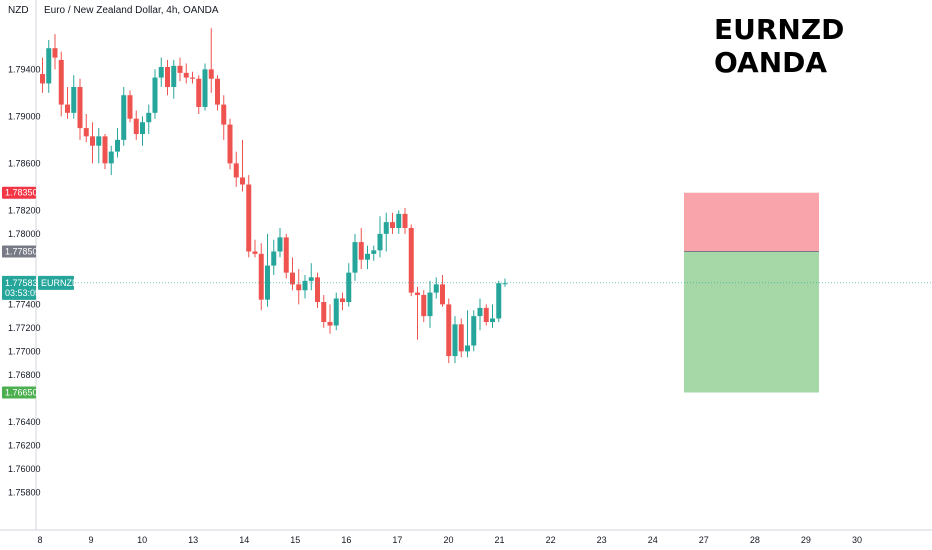 This screenshot has width=932, height=550. I want to click on x-tick-label: 14, so click(244, 540).